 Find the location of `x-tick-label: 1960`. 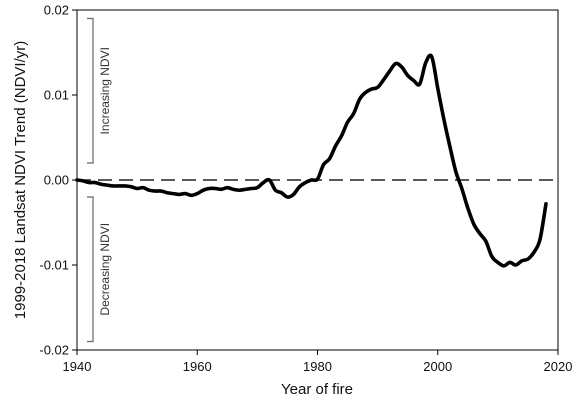

x-tick-label: 1960 is located at coordinates (197, 366).